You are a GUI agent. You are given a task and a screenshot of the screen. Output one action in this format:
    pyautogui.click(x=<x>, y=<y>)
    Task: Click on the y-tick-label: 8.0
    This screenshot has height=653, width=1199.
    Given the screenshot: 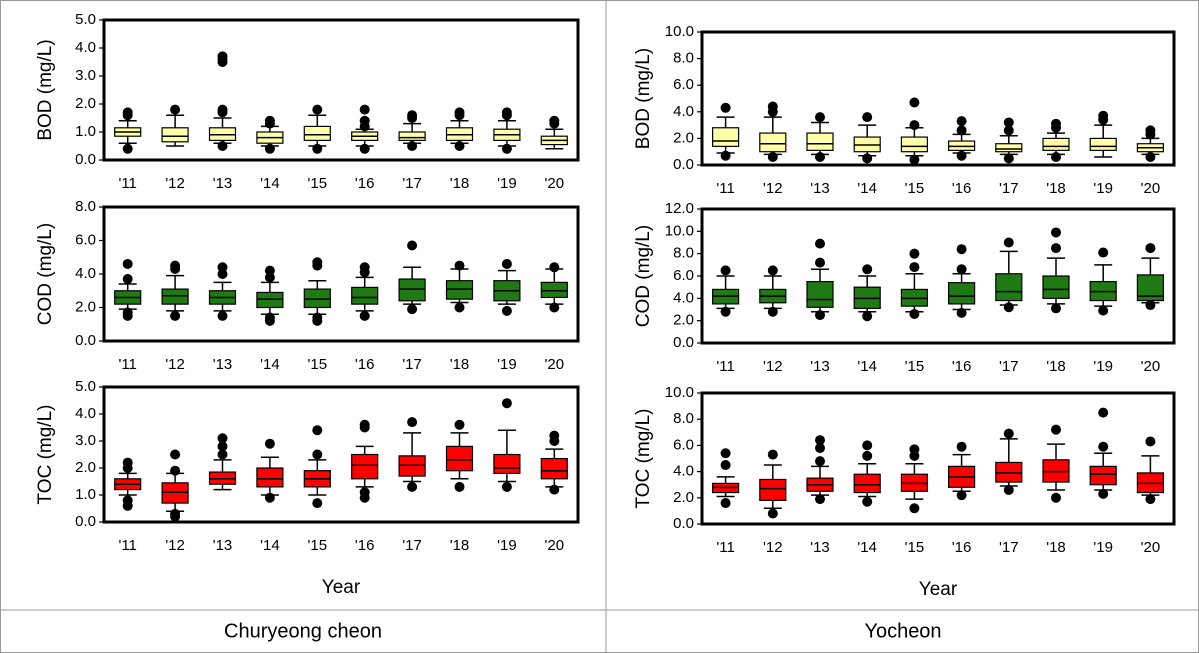 What is the action you would take?
    pyautogui.click(x=683, y=418)
    